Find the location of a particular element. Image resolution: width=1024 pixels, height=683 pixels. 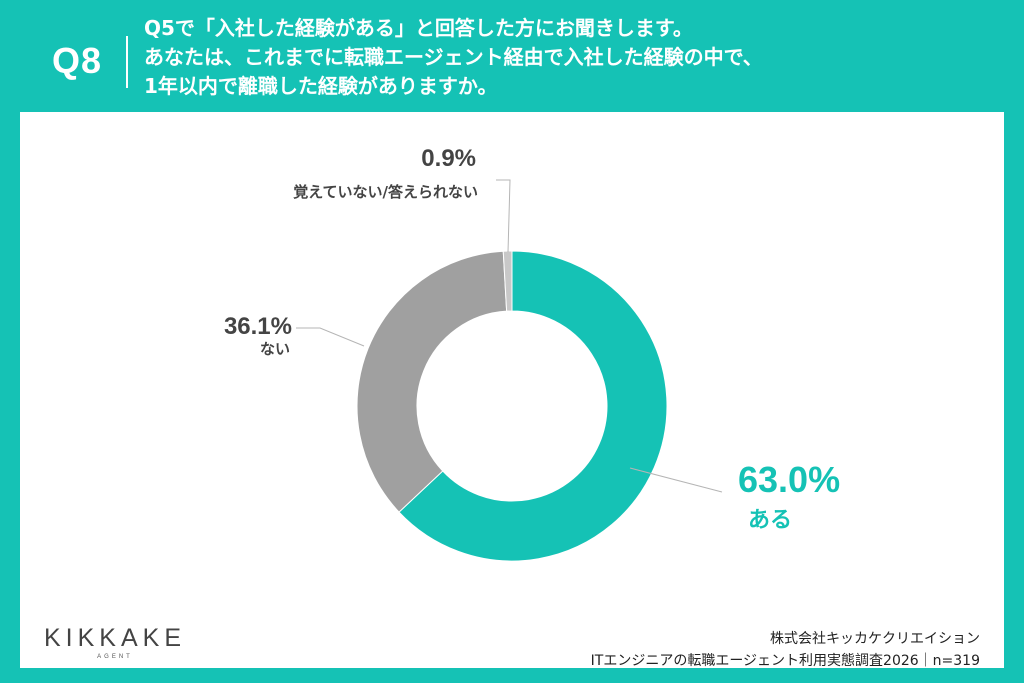

source-company: 株式会社キッカケクリエイション is located at coordinates (875, 639).